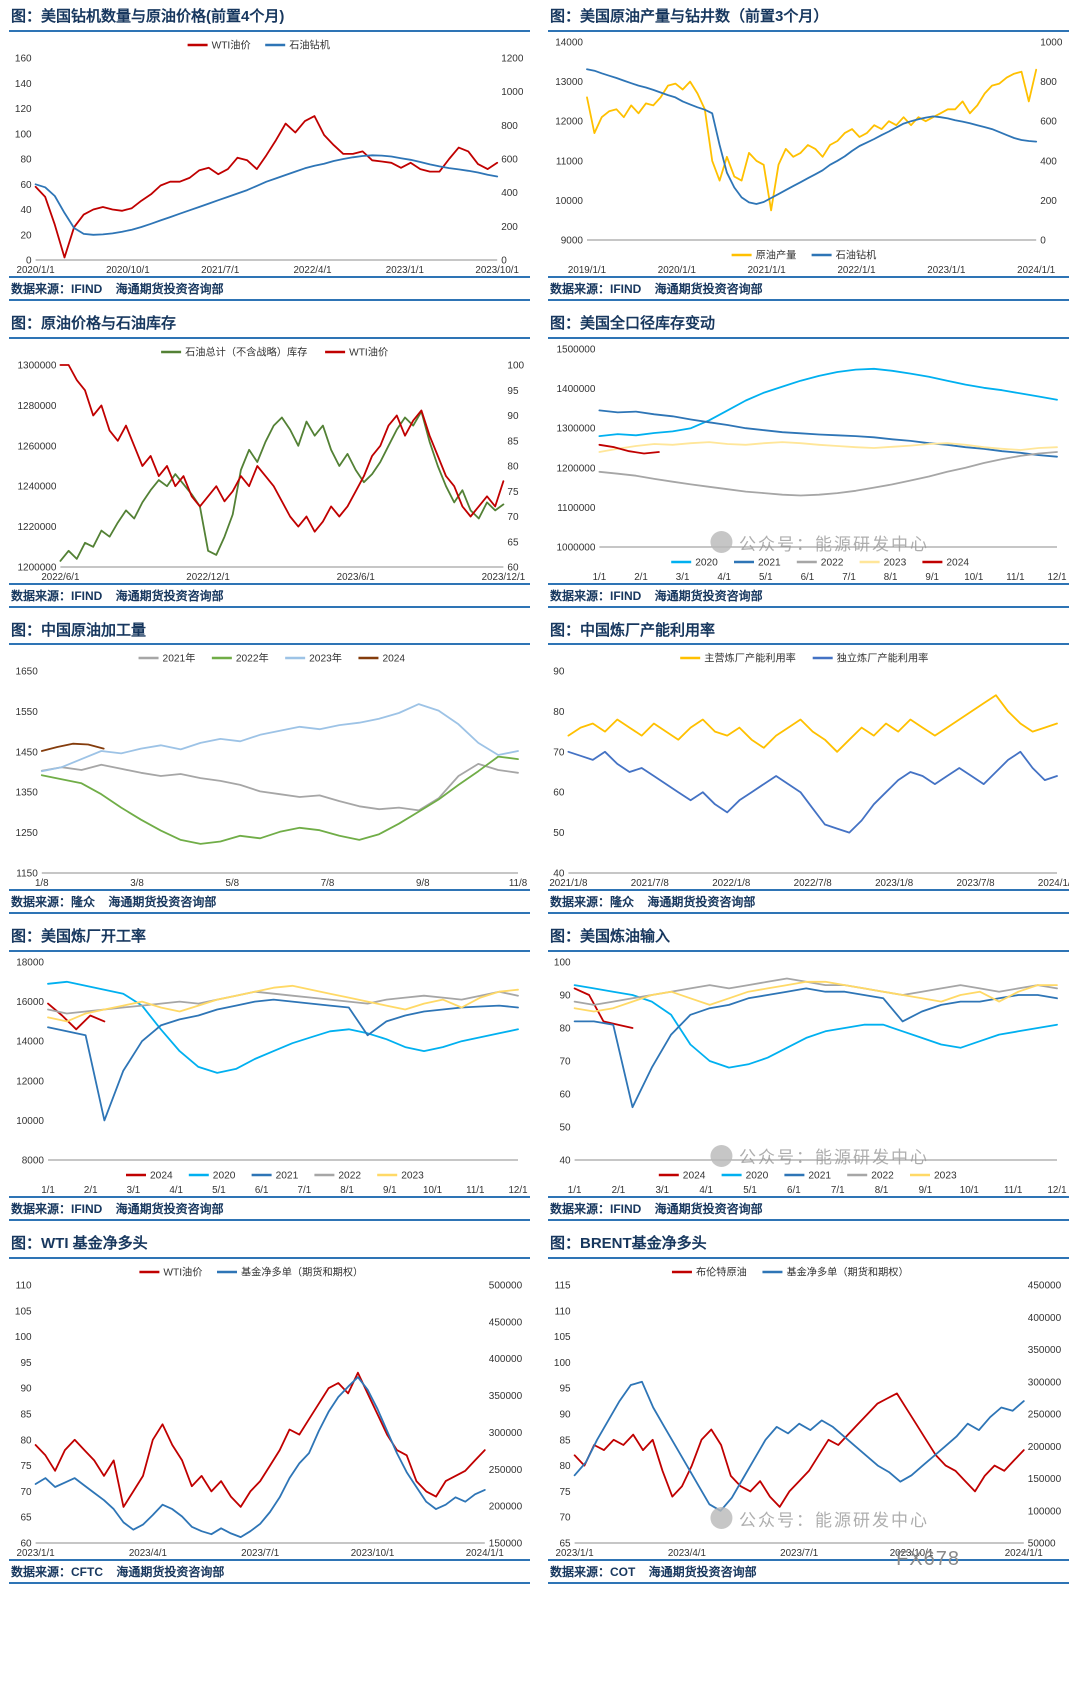  I want to click on svg-text: 1/1, so click(575, 1190).